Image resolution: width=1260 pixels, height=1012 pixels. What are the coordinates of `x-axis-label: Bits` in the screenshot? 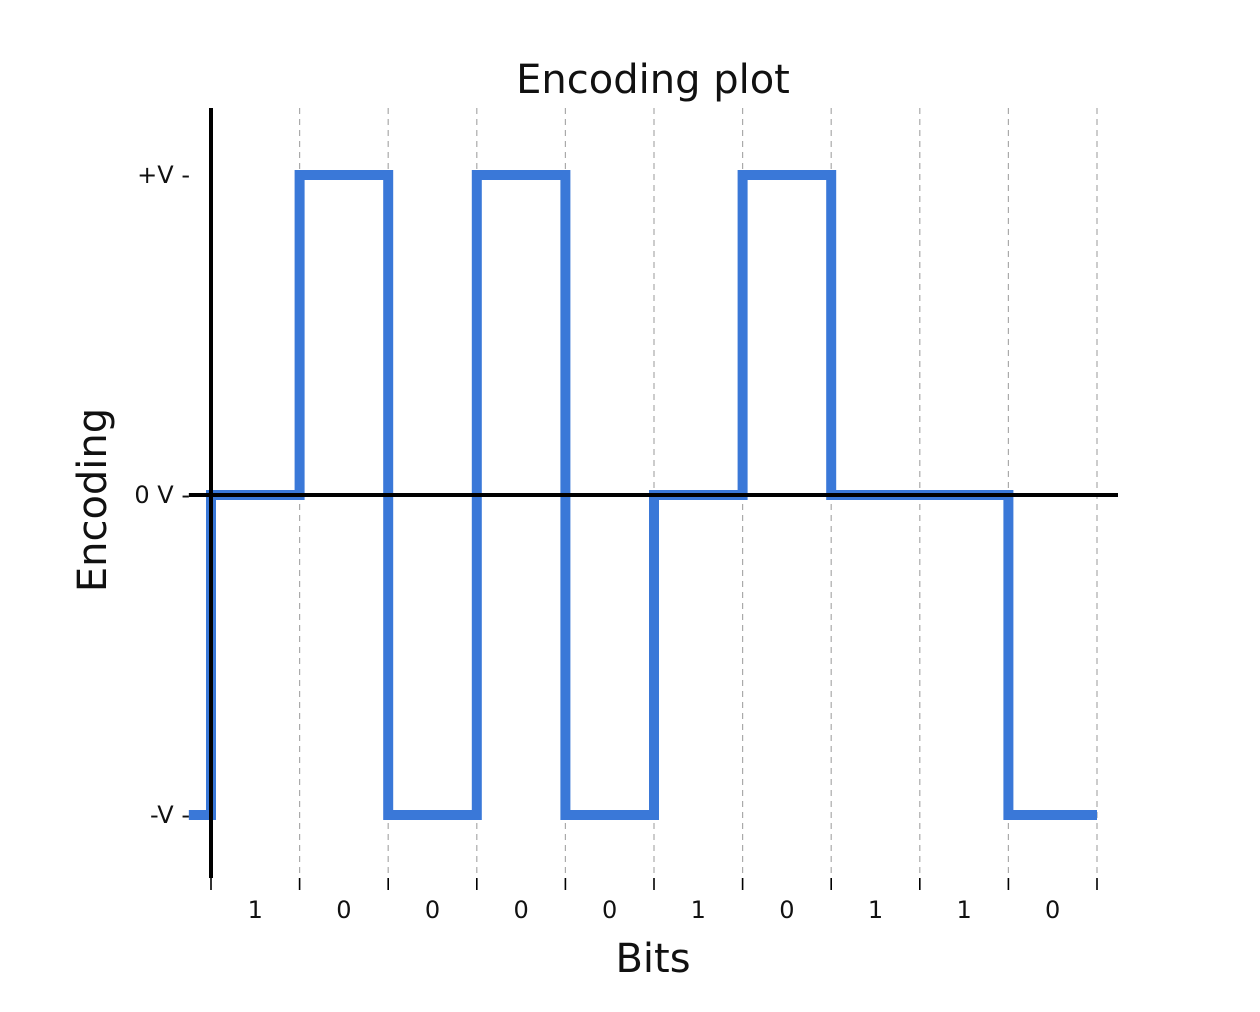 It's located at (652, 959).